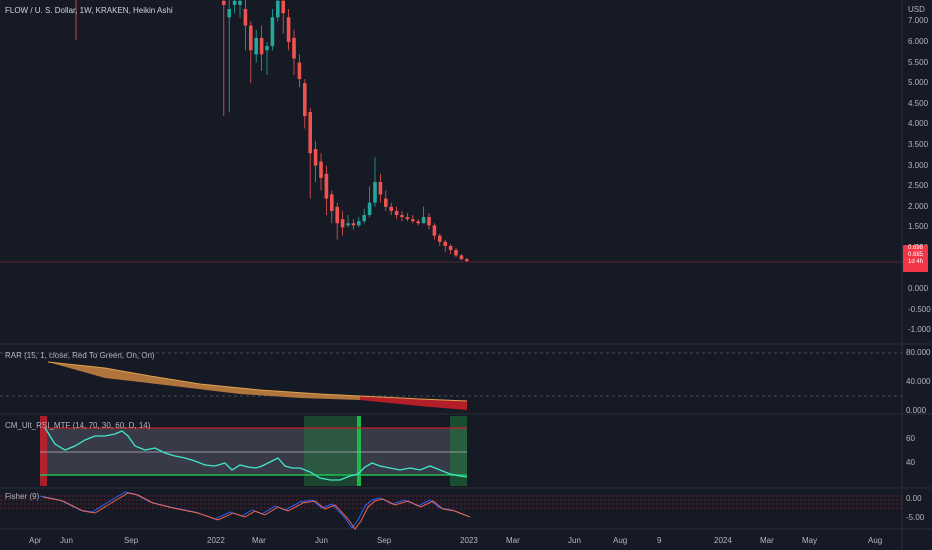  I want to click on last-price-line1: 0.698, so click(915, 248).